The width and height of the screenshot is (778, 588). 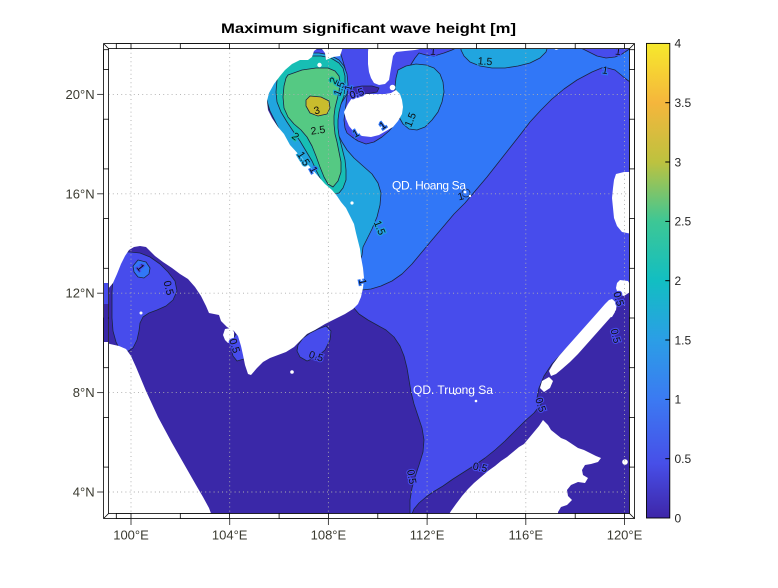 I want to click on svg-text:Maximum significant wave heigh: Maximum significant wave height [m], so click(x=368, y=29).